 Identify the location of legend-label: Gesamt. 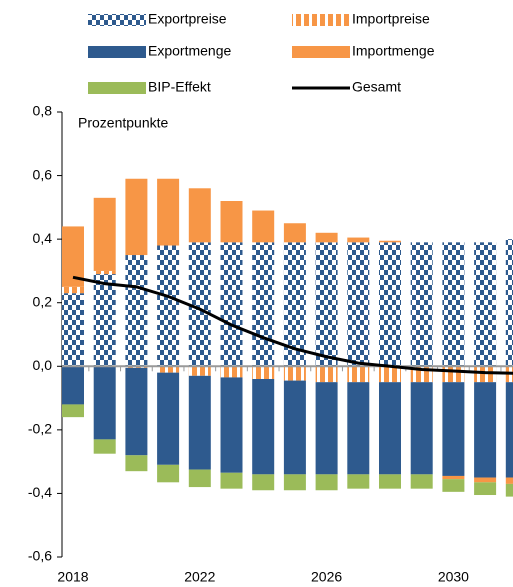
(376, 87).